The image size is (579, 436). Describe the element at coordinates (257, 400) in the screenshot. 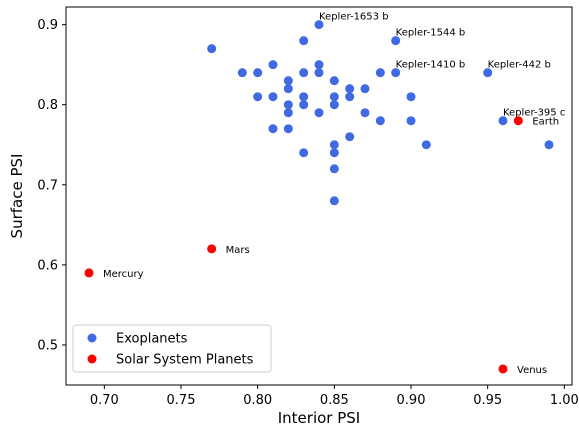

I see `x-tick-label: 0.80` at that location.